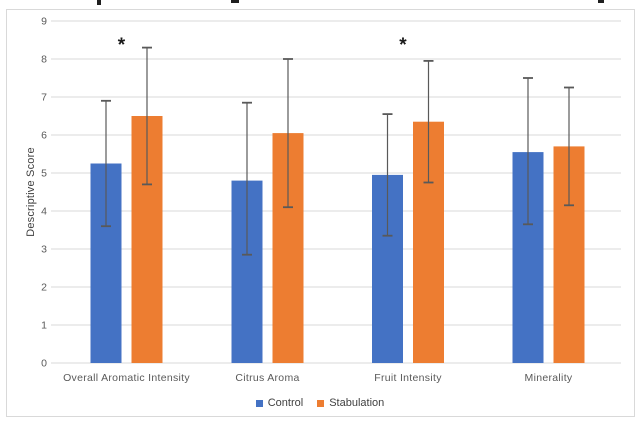 The width and height of the screenshot is (640, 427). Describe the element at coordinates (122, 45) in the screenshot. I see `significance-asterisk-0: *` at that location.